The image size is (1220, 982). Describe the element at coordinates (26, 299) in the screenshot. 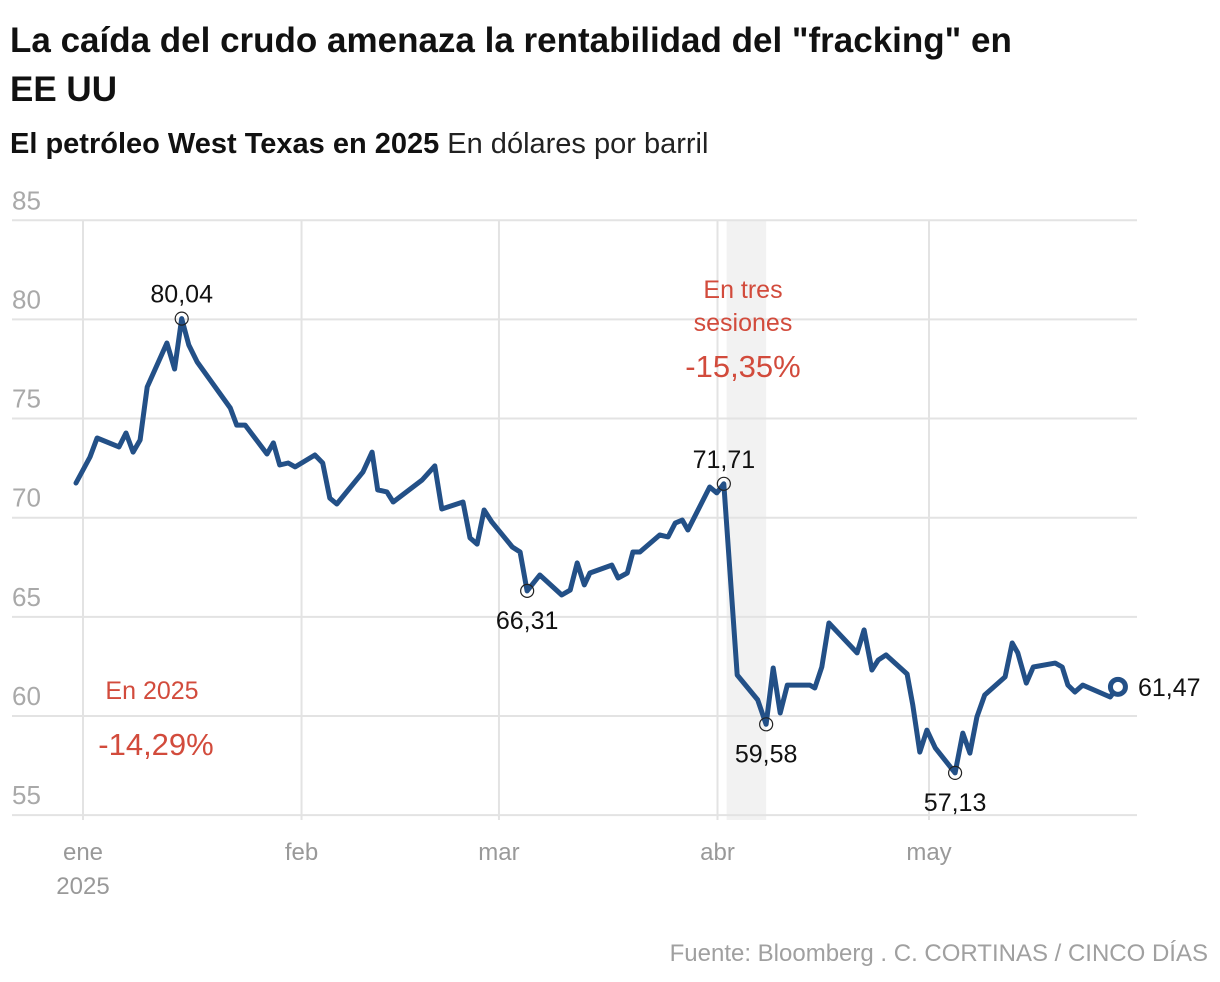

I see `y-tick-label: 80` at that location.